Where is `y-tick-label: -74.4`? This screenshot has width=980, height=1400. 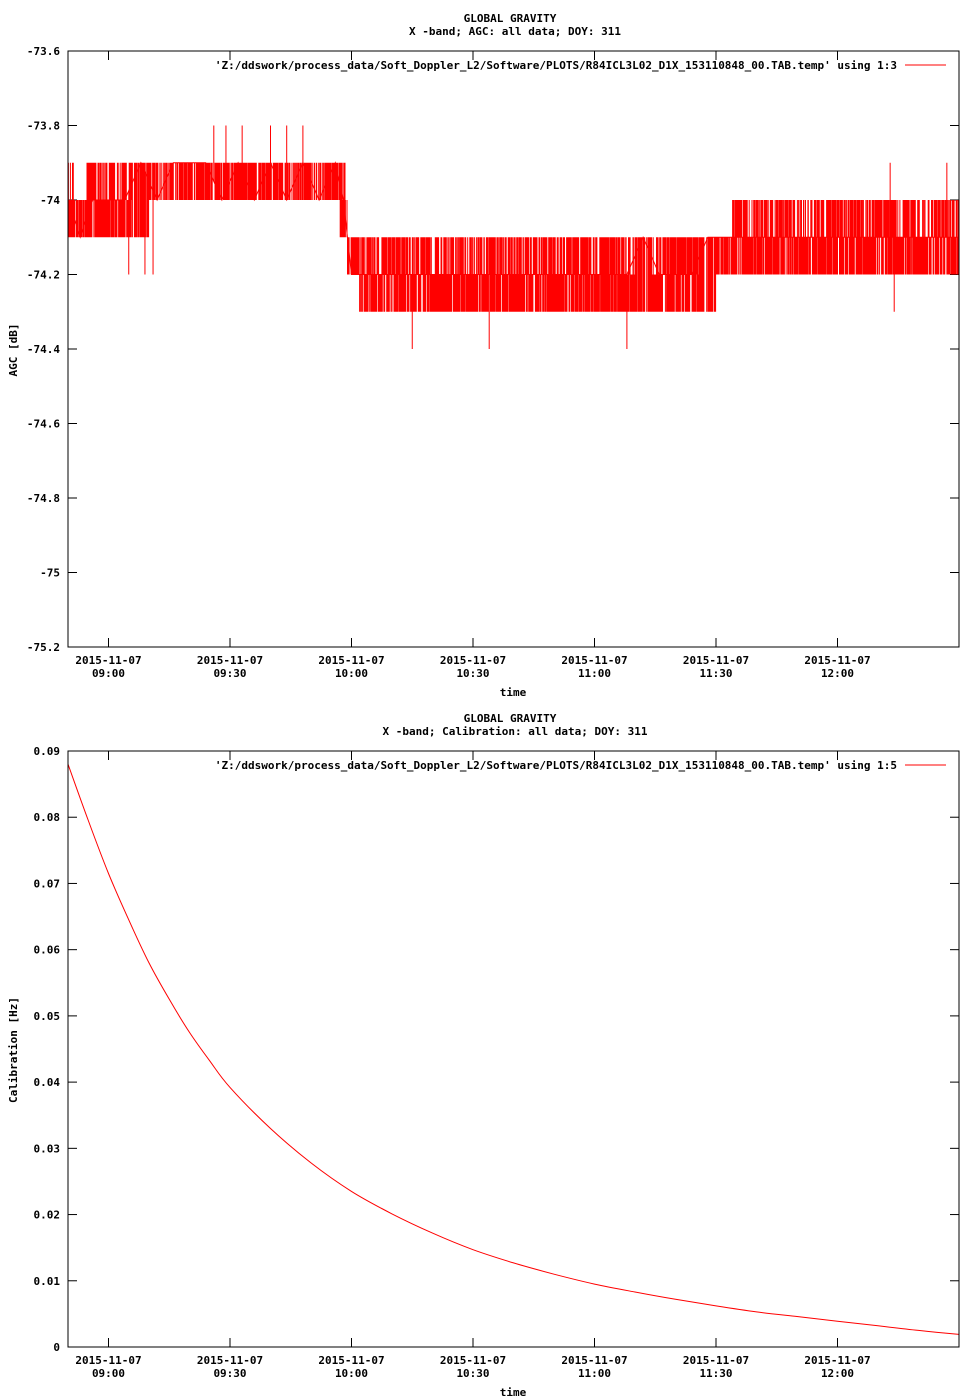 y-tick-label: -74.4 is located at coordinates (43, 349).